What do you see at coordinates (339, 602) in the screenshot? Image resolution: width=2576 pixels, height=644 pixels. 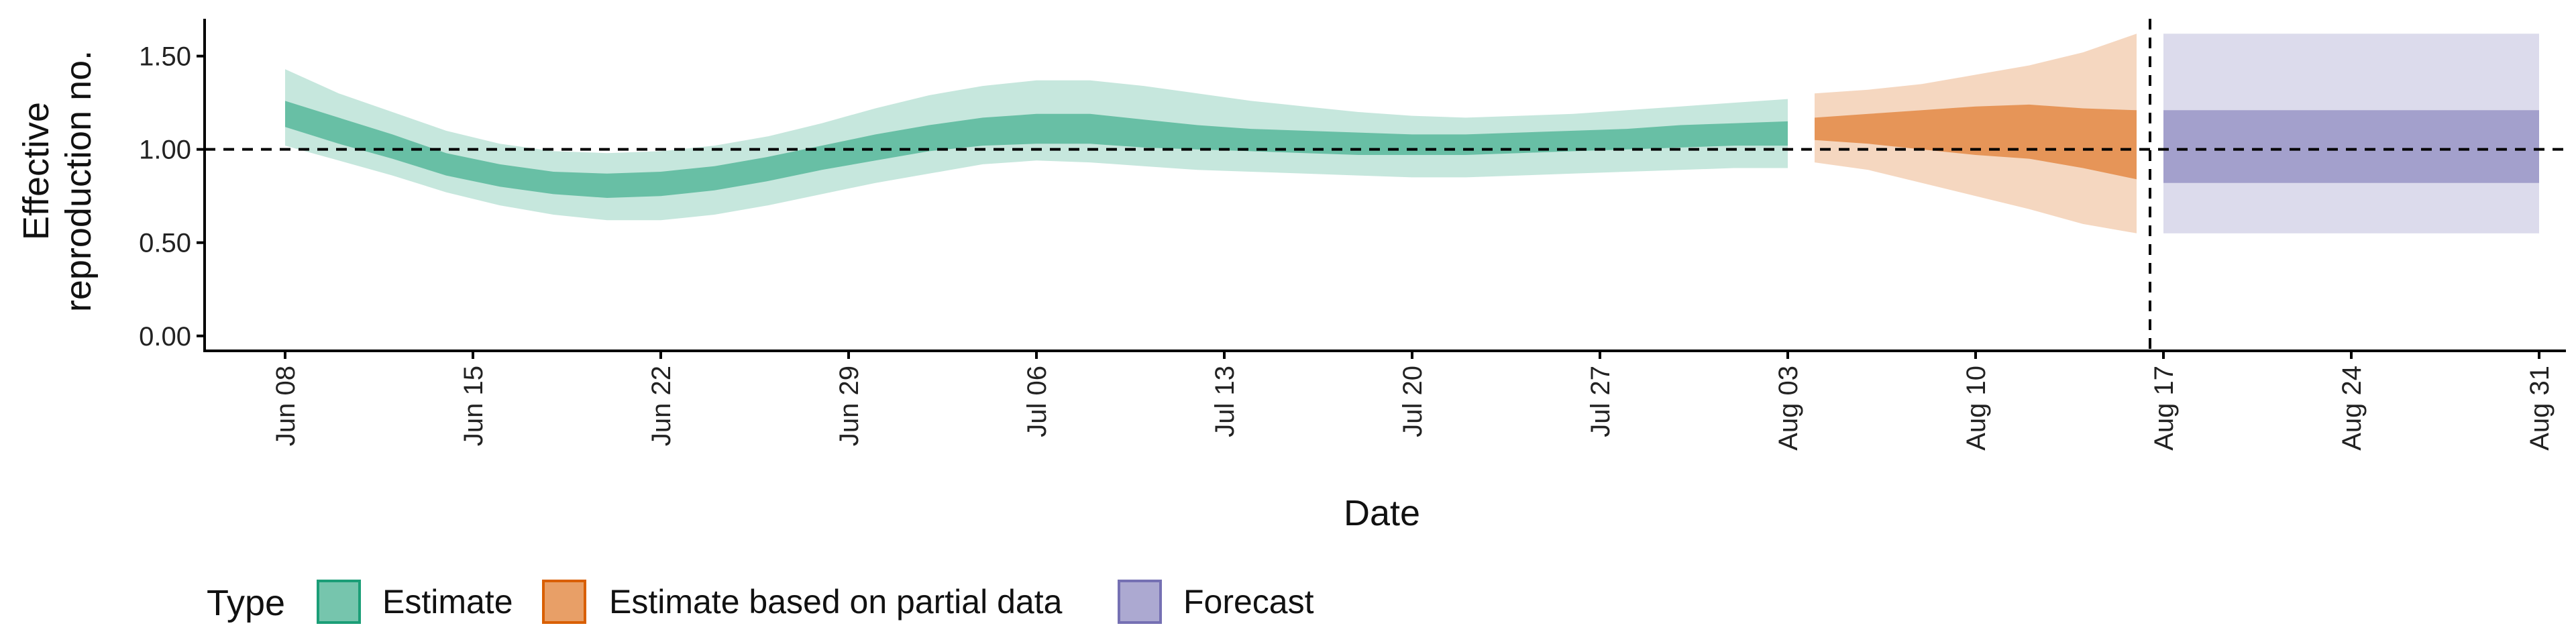 I see `legend-key-estimate` at bounding box center [339, 602].